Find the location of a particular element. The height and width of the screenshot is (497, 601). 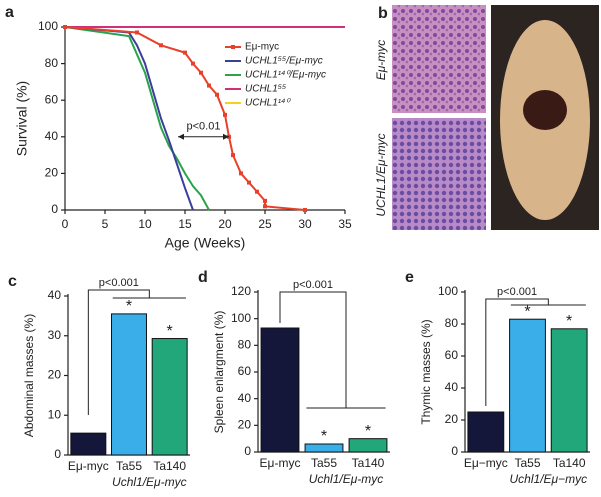

annotation-arrow is located at coordinates (203, 136).